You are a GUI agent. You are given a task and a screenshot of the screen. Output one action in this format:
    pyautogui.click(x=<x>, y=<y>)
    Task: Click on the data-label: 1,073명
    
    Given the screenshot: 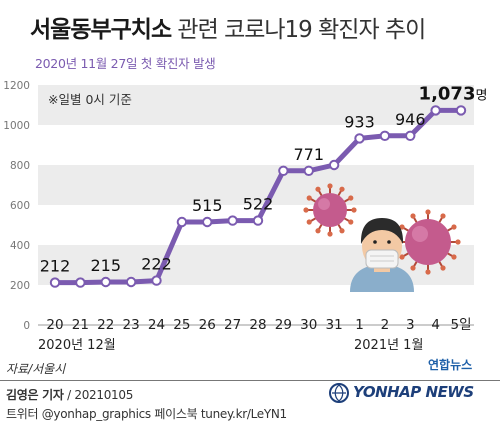 What is the action you would take?
    pyautogui.click(x=453, y=93)
    